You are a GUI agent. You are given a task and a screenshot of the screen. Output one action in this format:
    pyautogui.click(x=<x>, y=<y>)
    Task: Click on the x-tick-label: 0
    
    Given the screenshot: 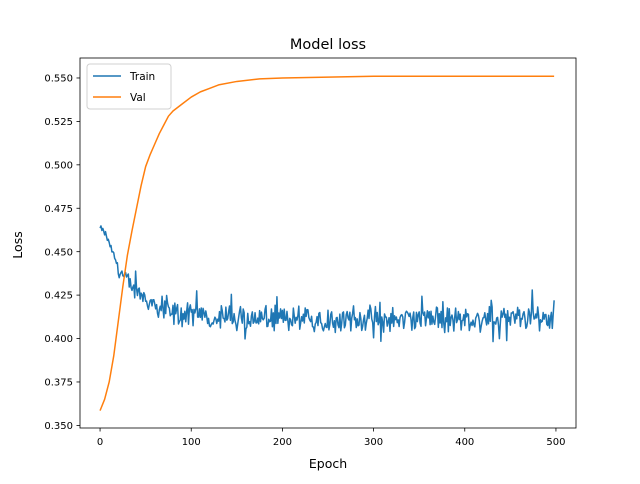 What is the action you would take?
    pyautogui.click(x=100, y=442)
    